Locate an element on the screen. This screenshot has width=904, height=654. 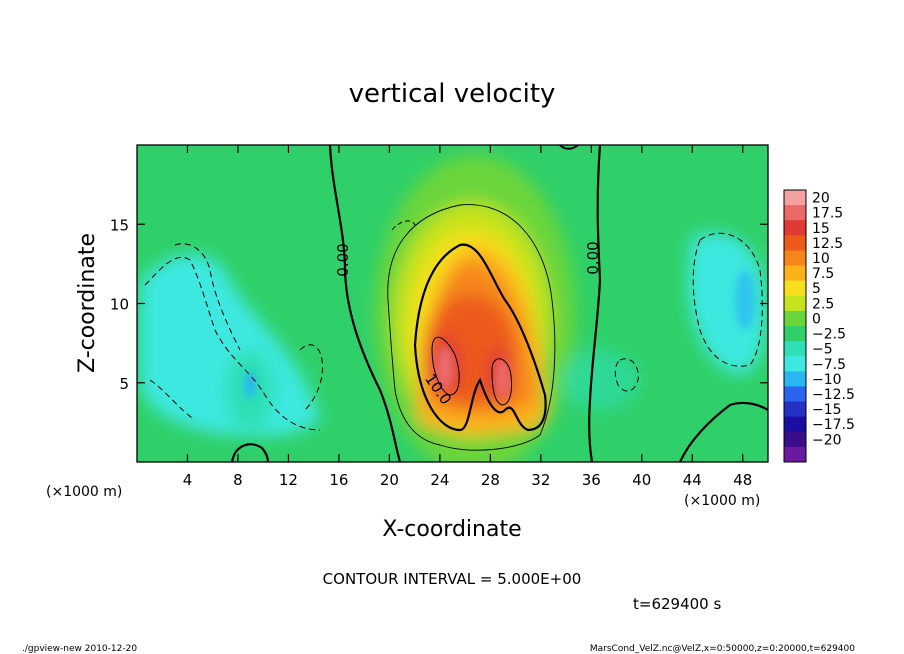
colorbar-label: 2.5 is located at coordinates (823, 304).